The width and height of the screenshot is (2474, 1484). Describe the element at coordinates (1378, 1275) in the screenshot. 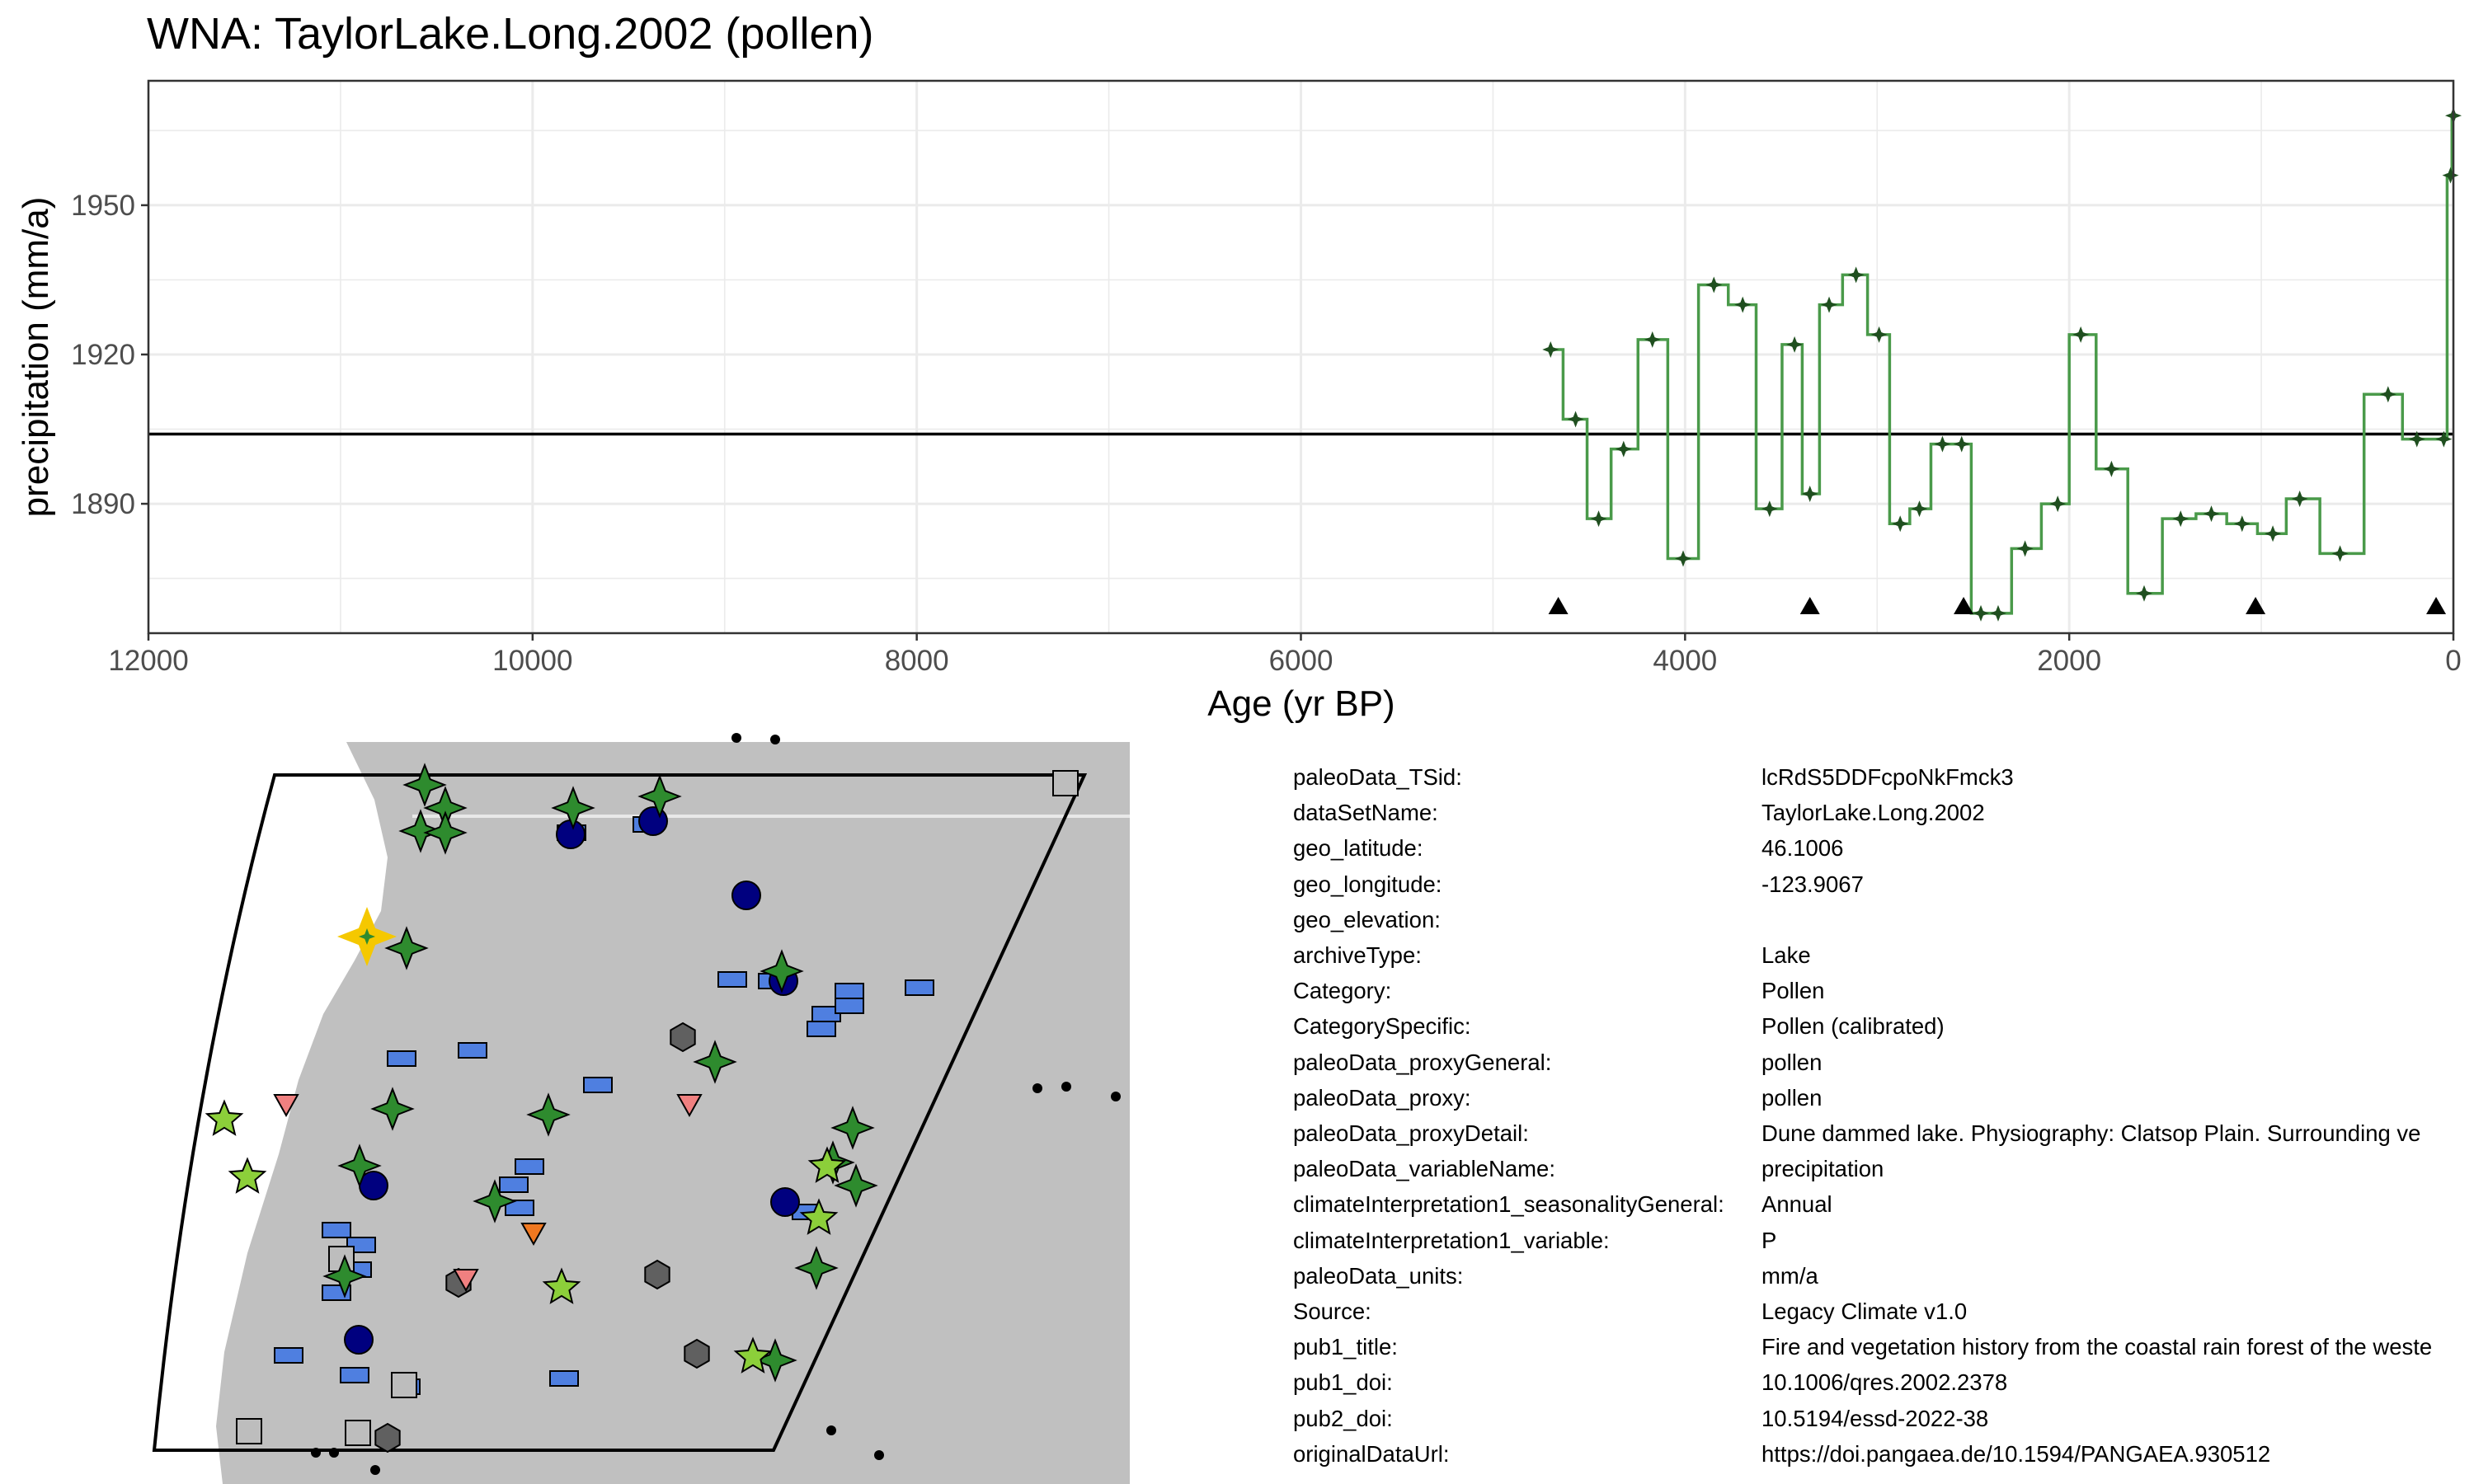

I see `metadata-key: paleoData_units:` at that location.